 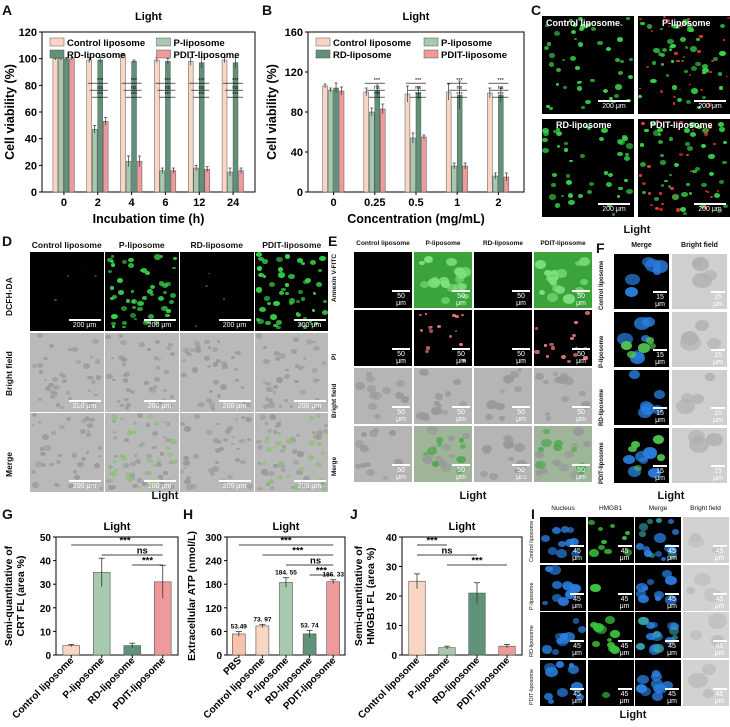 I want to click on bar, so click(x=173, y=181).